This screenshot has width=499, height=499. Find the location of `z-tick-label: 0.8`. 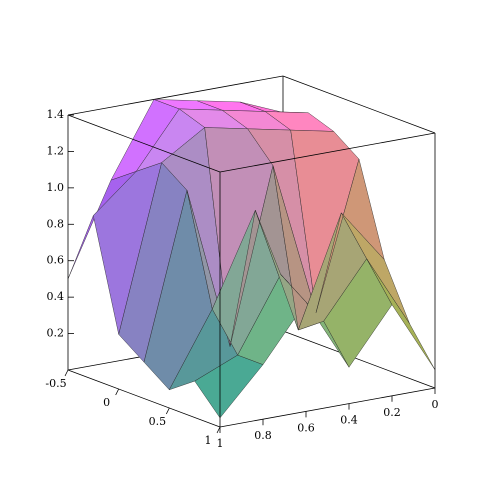

z-tick-label: 0.8 is located at coordinates (56, 223).